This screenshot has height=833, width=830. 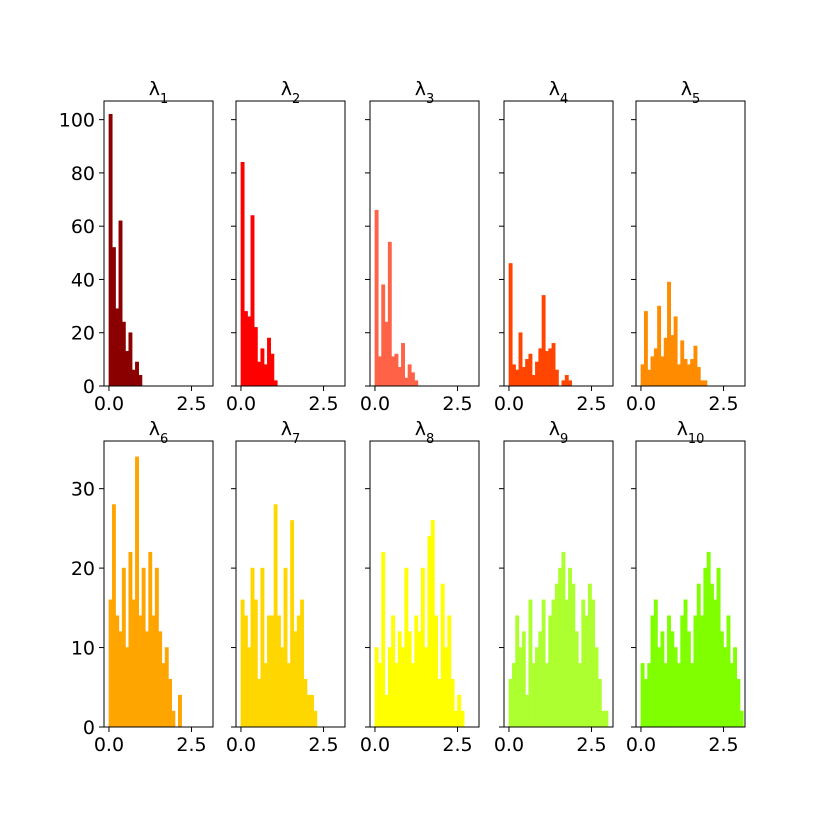 What do you see at coordinates (691, 92) in the screenshot?
I see `panel-title: λ5` at bounding box center [691, 92].